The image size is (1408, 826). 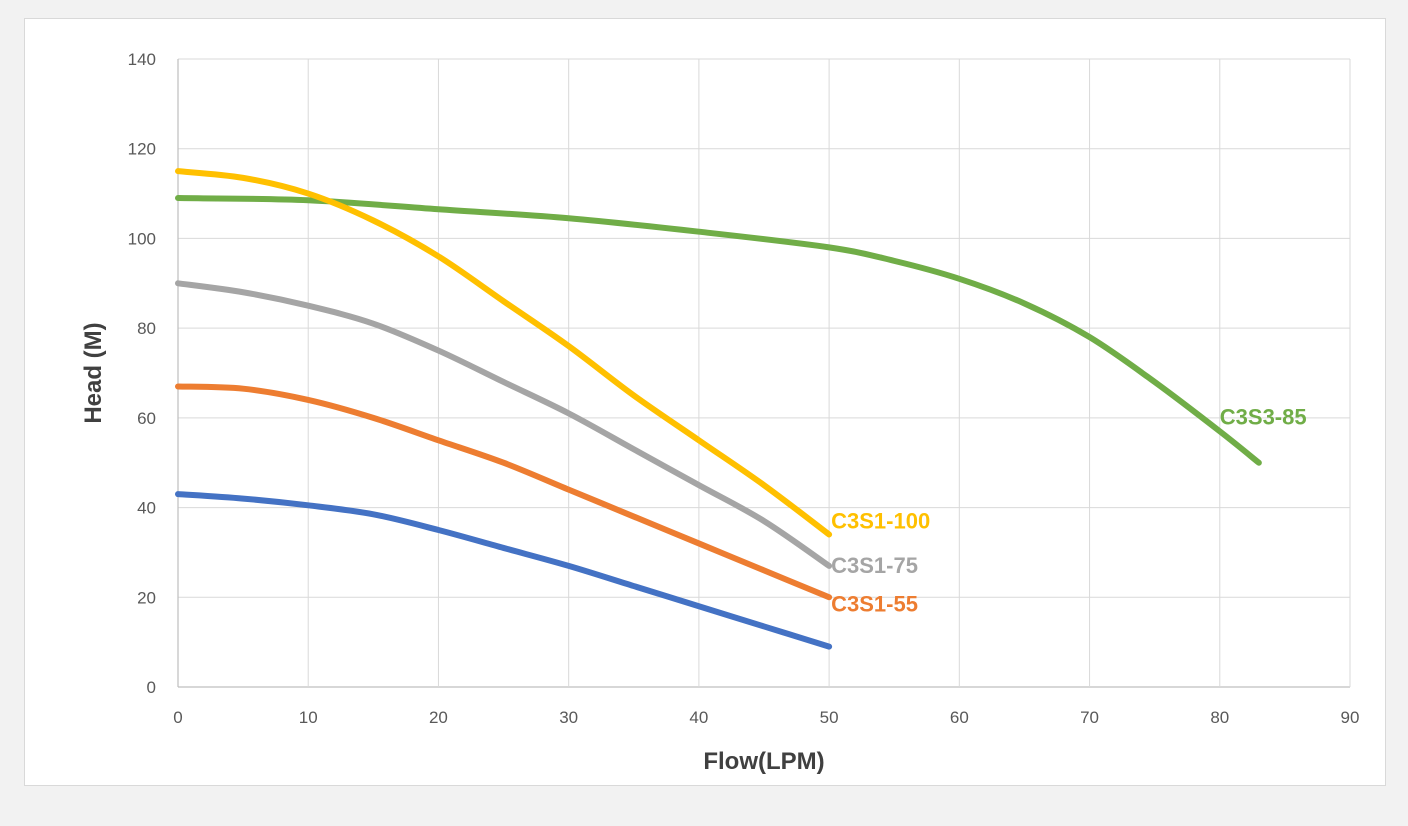 I want to click on x-tick-label: 40, so click(x=698, y=717).